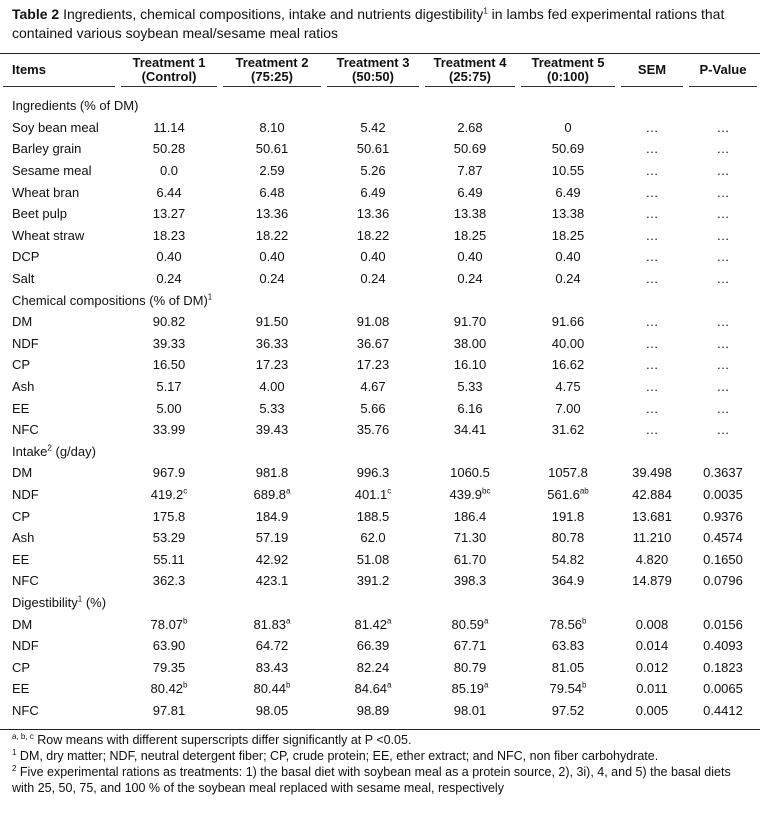  I want to click on table-cell: 91.70, so click(470, 322).